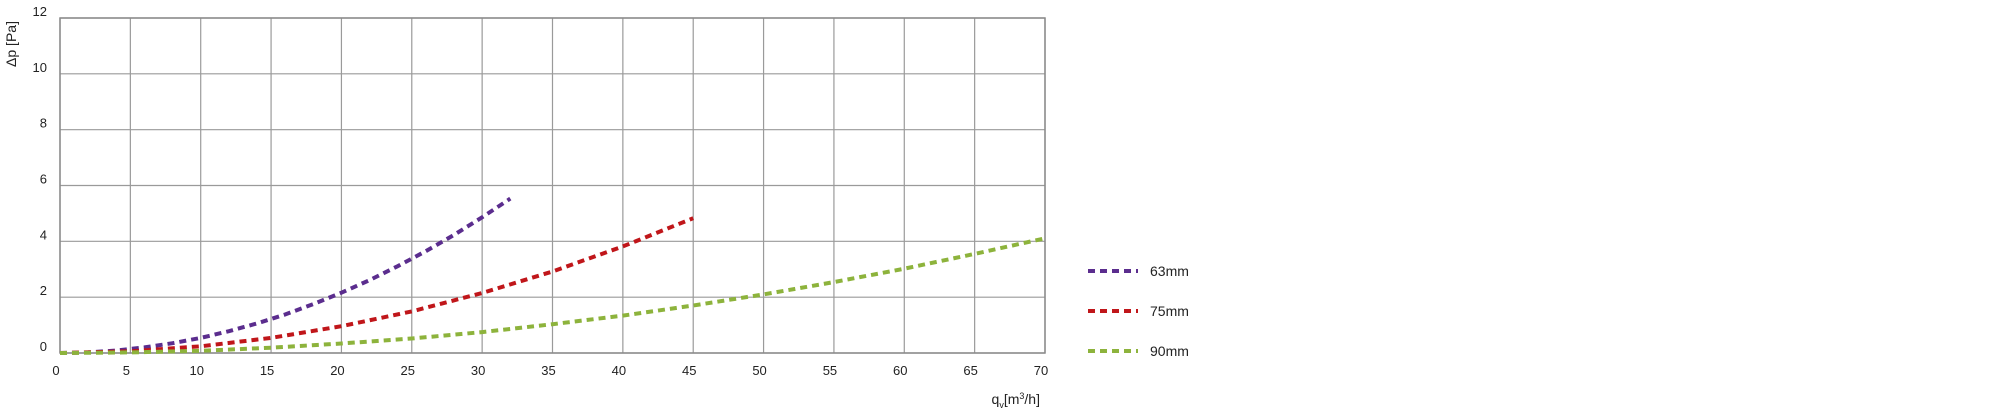 Image resolution: width=2000 pixels, height=412 pixels. Describe the element at coordinates (1041, 370) in the screenshot. I see `x-tick-label: 70` at that location.